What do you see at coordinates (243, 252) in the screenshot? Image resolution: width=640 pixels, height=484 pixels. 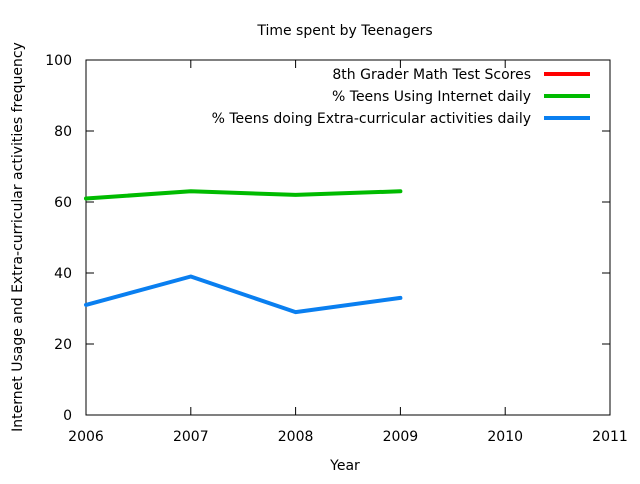 I see `series-lines` at bounding box center [243, 252].